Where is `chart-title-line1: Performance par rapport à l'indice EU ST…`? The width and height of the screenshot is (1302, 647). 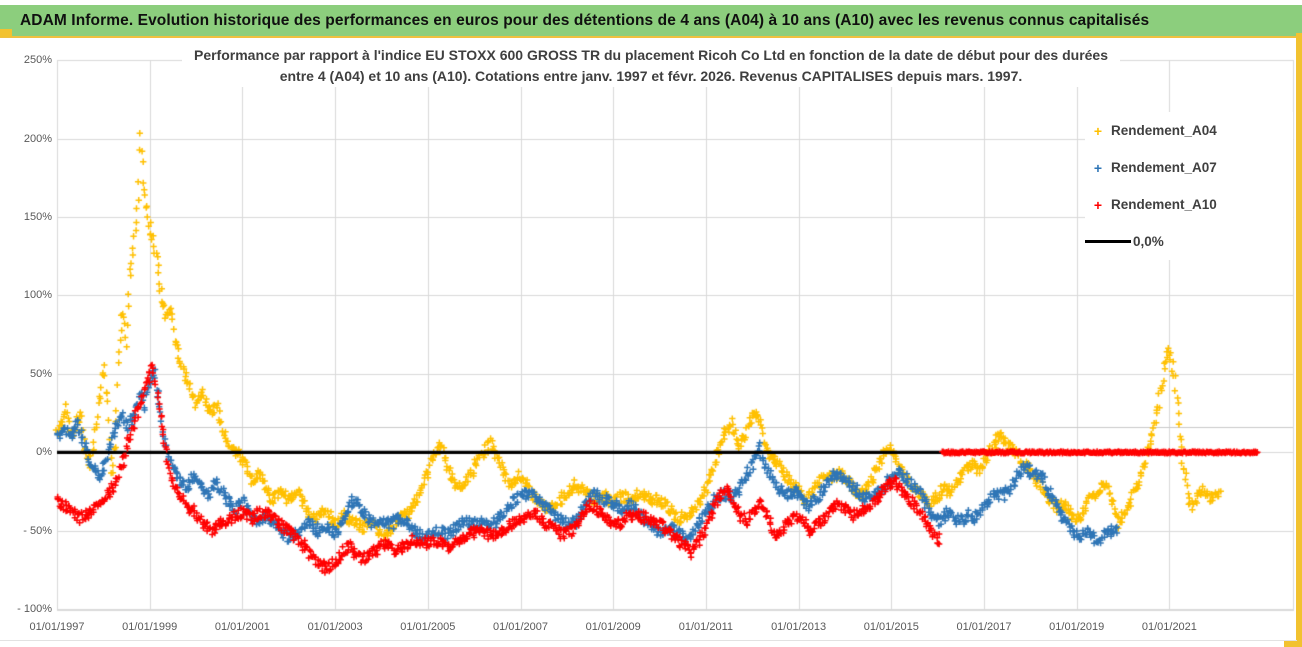 chart-title-line1: Performance par rapport à l'indice EU ST… is located at coordinates (651, 55).